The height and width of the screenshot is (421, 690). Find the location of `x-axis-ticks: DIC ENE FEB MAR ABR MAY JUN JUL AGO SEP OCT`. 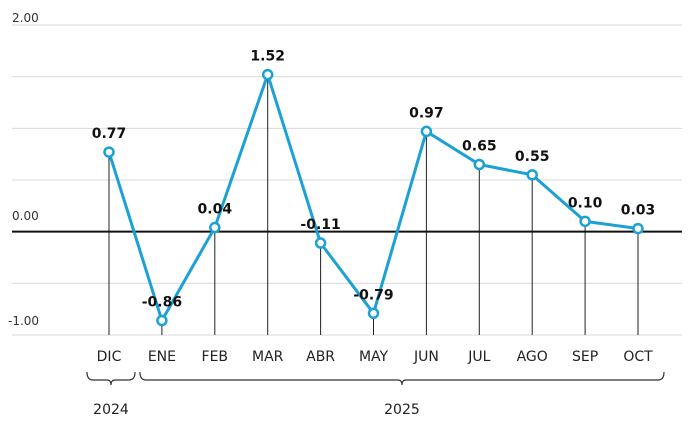

x-axis-ticks: DIC ENE FEB MAR ABR MAY JUN JUL AGO SEP OCT is located at coordinates (375, 357).